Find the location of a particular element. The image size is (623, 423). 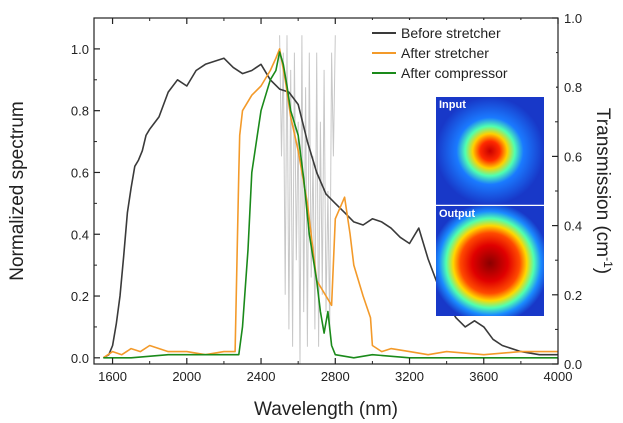

legend-label: After stretcher is located at coordinates (445, 53).